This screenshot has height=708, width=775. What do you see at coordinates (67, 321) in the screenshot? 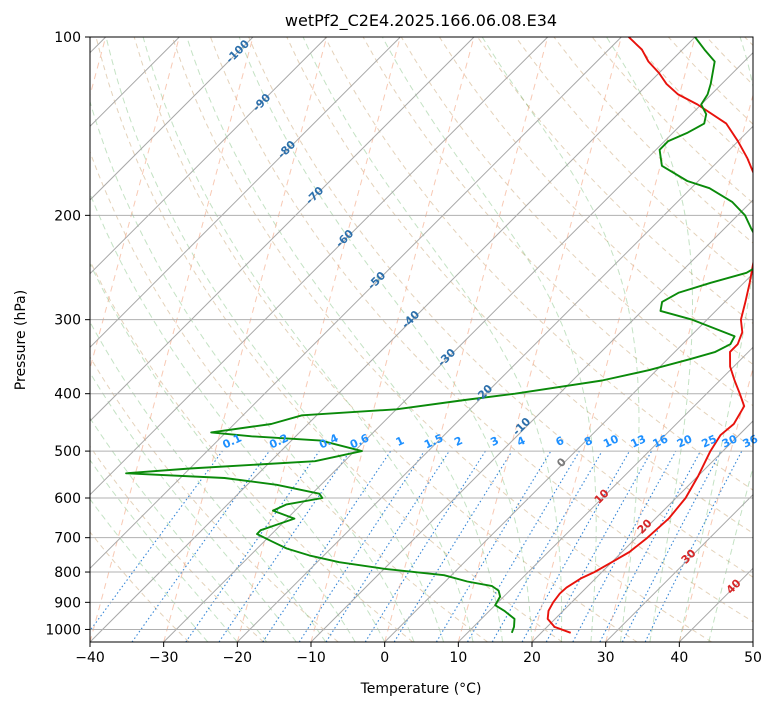
I see `y-tick-label: 300` at bounding box center [67, 321].